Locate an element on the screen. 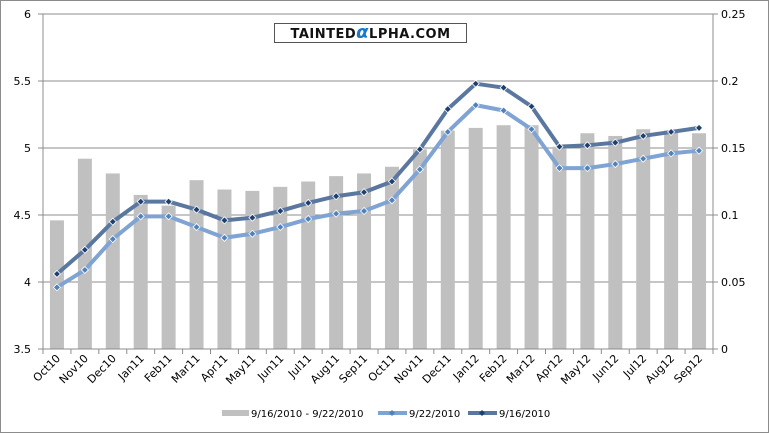 The image size is (769, 433). x-tick-label: Jun11 is located at coordinates (270, 368).